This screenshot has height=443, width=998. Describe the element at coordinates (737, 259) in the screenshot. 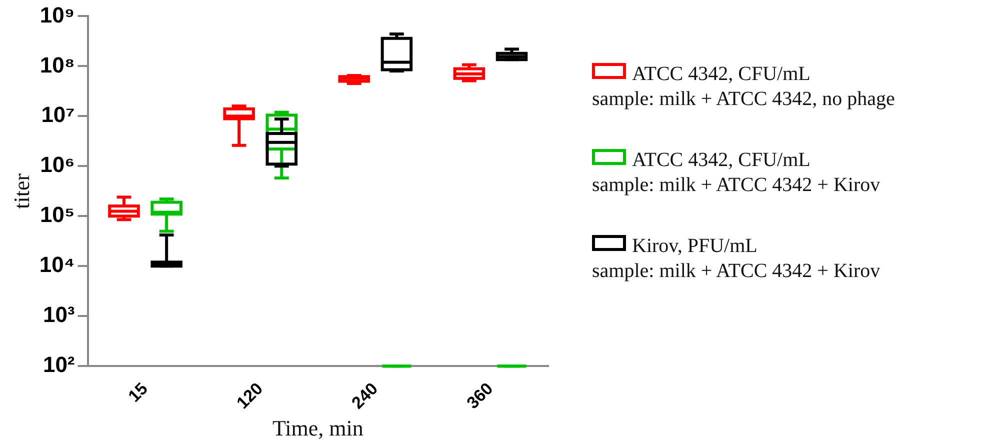

I see `legend-label: Kirov, PFU/mL sample: milk + ATCC 4342 + Kirov` at that location.